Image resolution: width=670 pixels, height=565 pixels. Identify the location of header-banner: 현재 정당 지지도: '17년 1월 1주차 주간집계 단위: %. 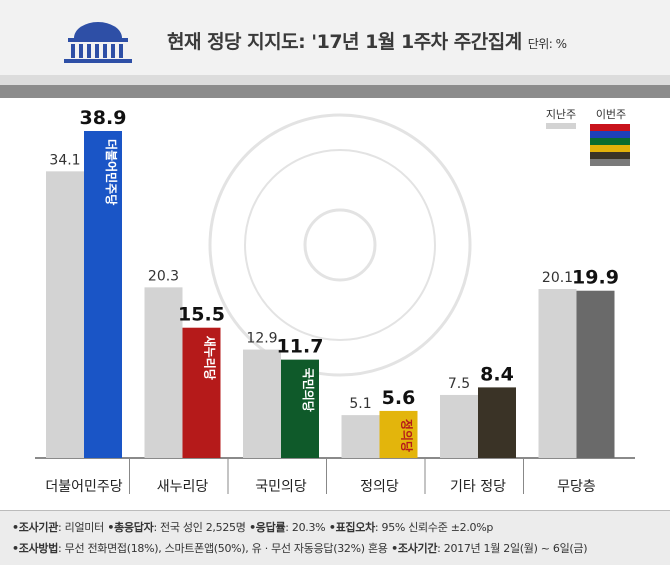
(335, 37).